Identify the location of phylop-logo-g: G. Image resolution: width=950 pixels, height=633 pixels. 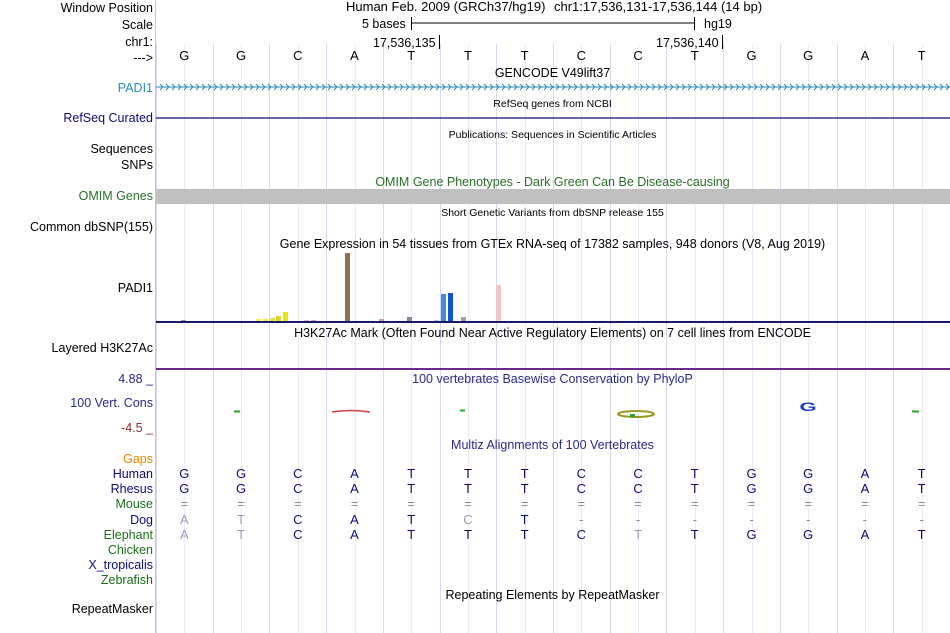
(808, 406).